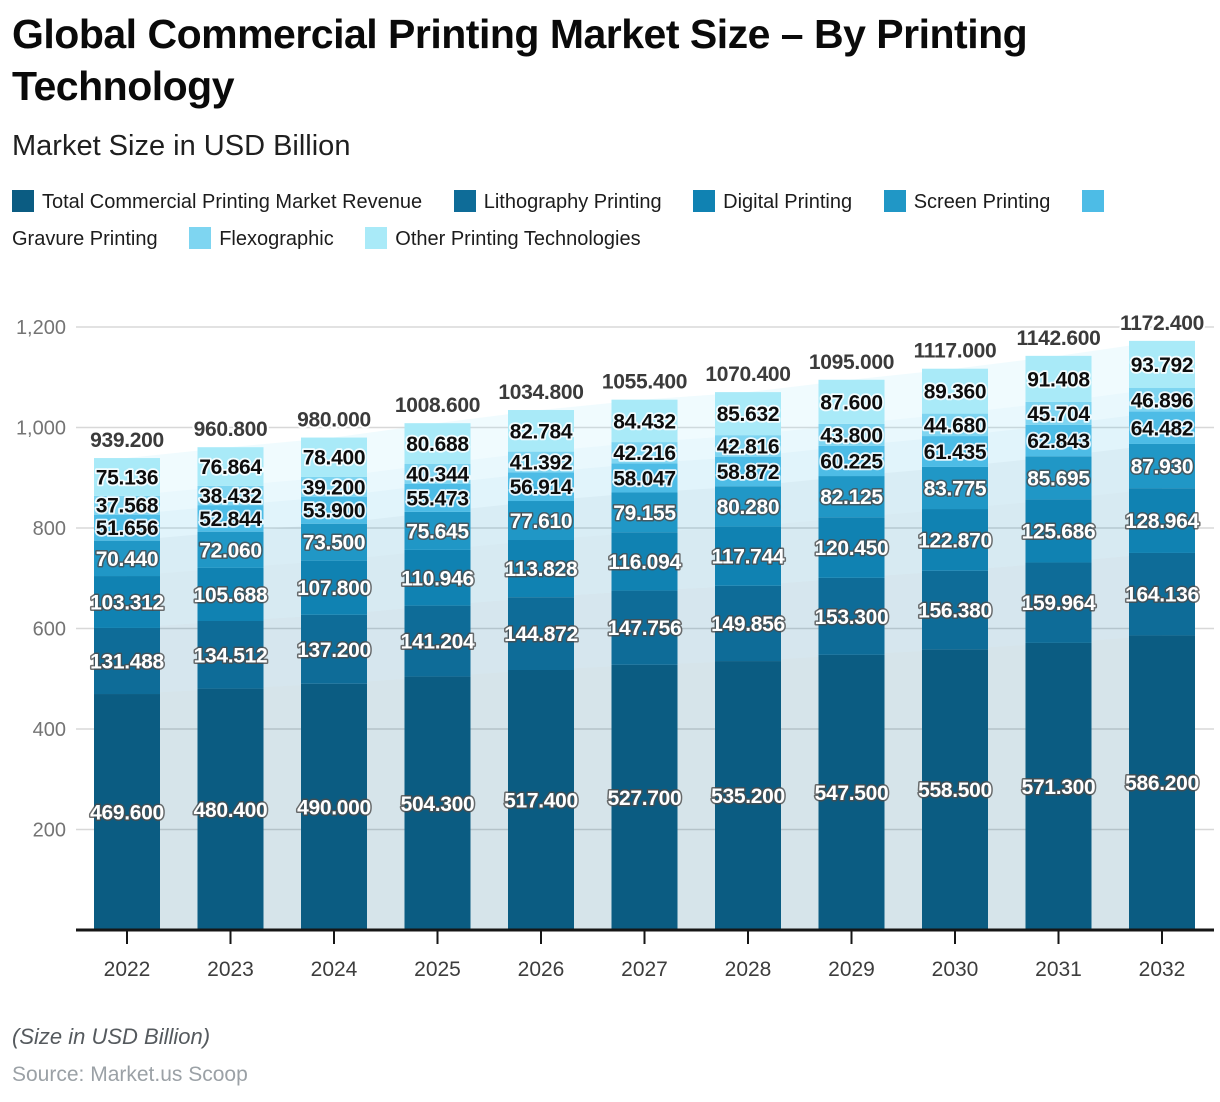 This screenshot has width=1220, height=1102. What do you see at coordinates (955, 488) in the screenshot?
I see `bar-segment-label: 83.775` at bounding box center [955, 488].